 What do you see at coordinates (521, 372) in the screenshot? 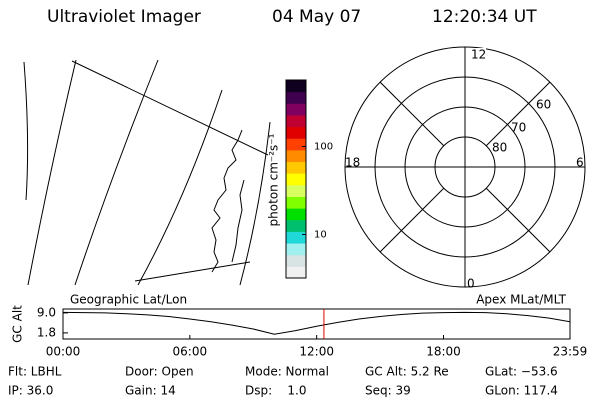
I see `info-field: GLat: −53.6` at bounding box center [521, 372].